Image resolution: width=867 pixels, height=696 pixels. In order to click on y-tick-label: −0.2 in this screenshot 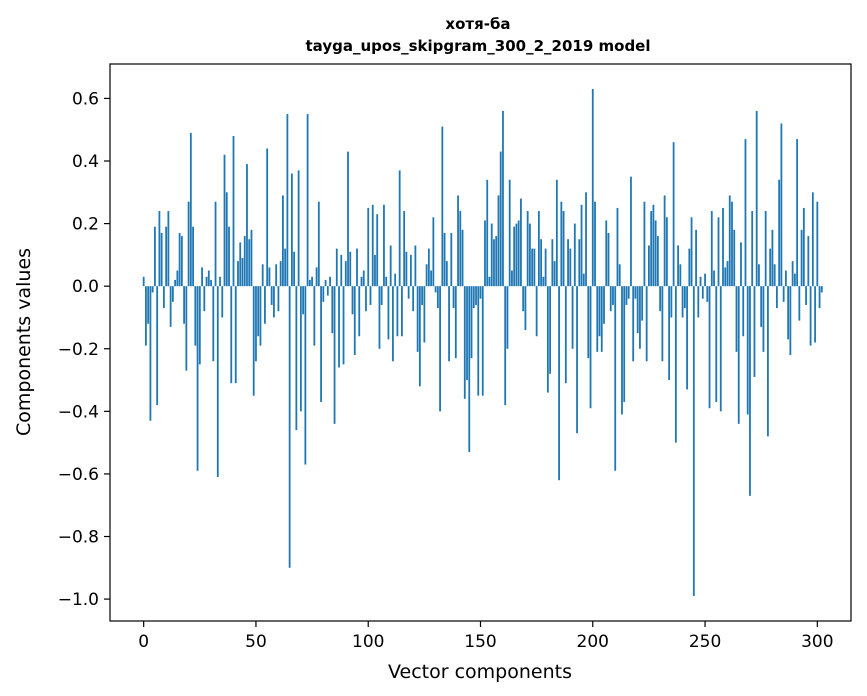, I will do `click(78, 350)`.